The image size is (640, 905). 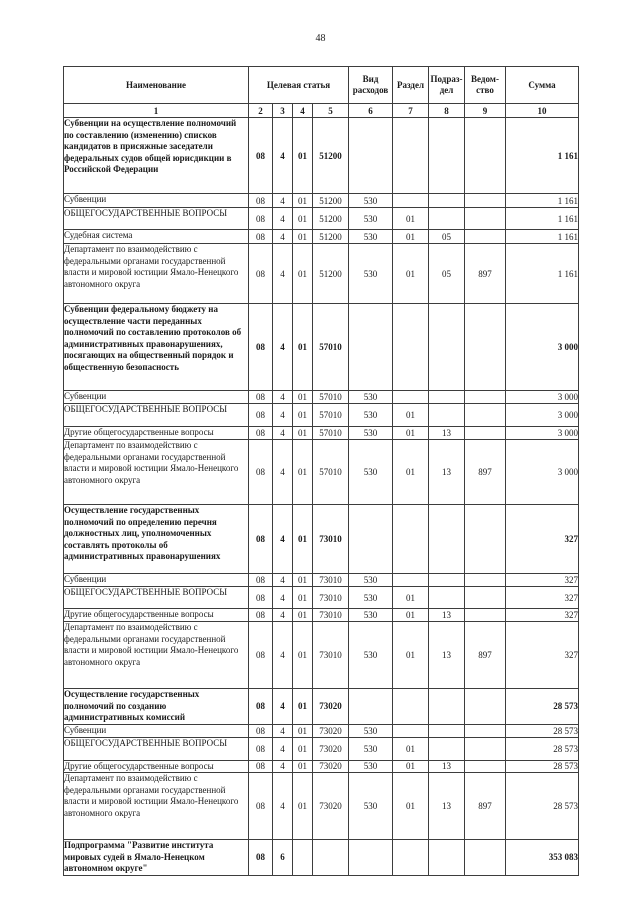 I want to click on row-sum: 3 000, so click(x=542, y=415).